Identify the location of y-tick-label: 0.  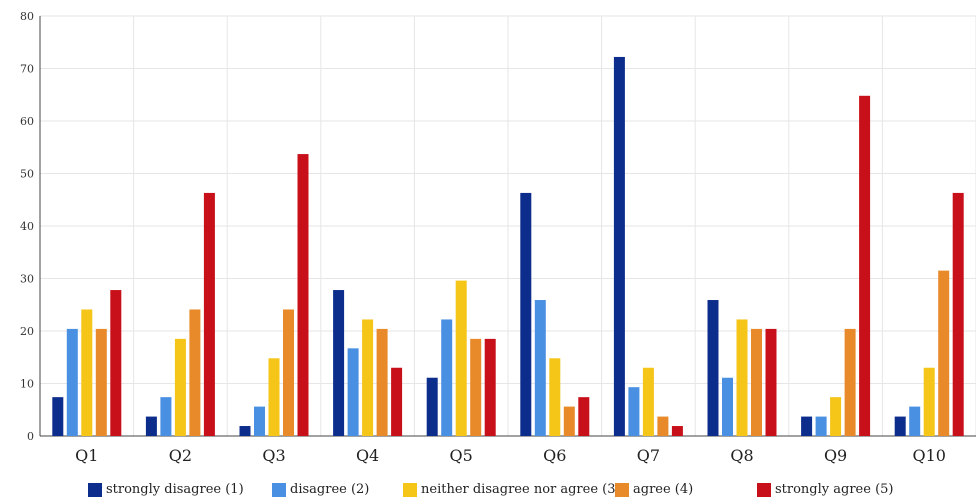
(30, 436).